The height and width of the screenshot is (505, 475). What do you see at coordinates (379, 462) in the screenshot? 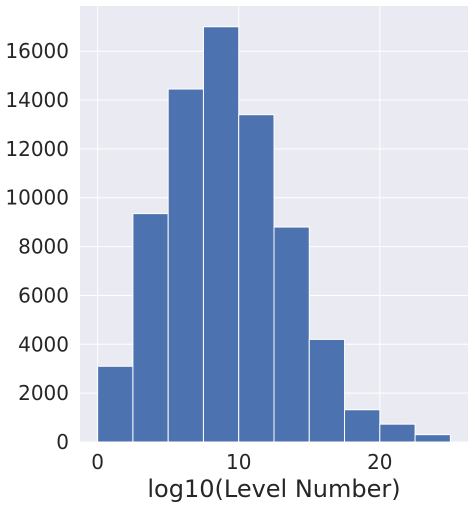
I see `x-tick-label: 20` at bounding box center [379, 462].